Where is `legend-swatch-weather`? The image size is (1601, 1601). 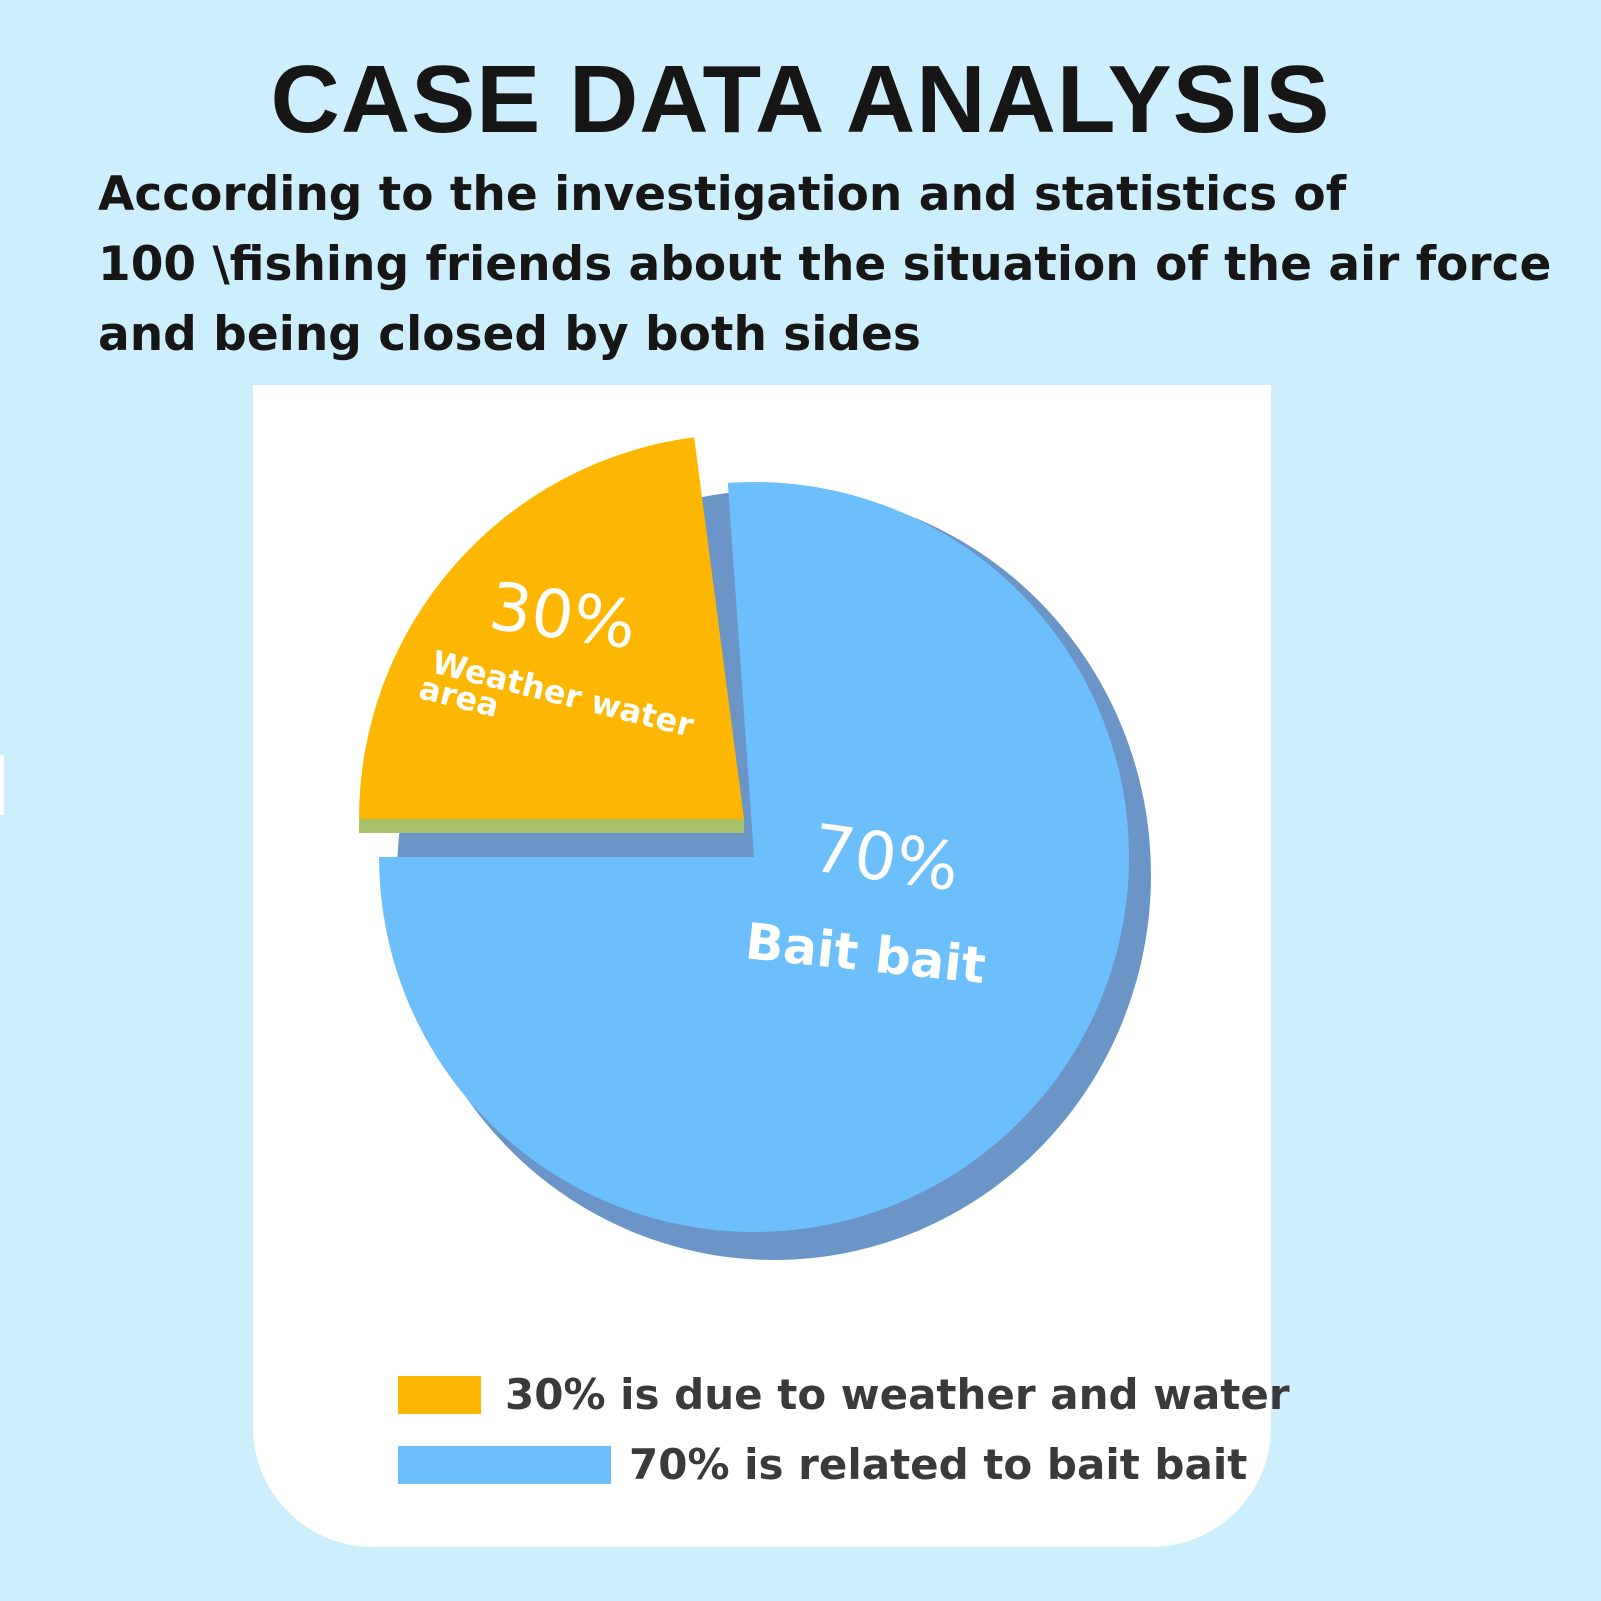
legend-swatch-weather is located at coordinates (439, 1394).